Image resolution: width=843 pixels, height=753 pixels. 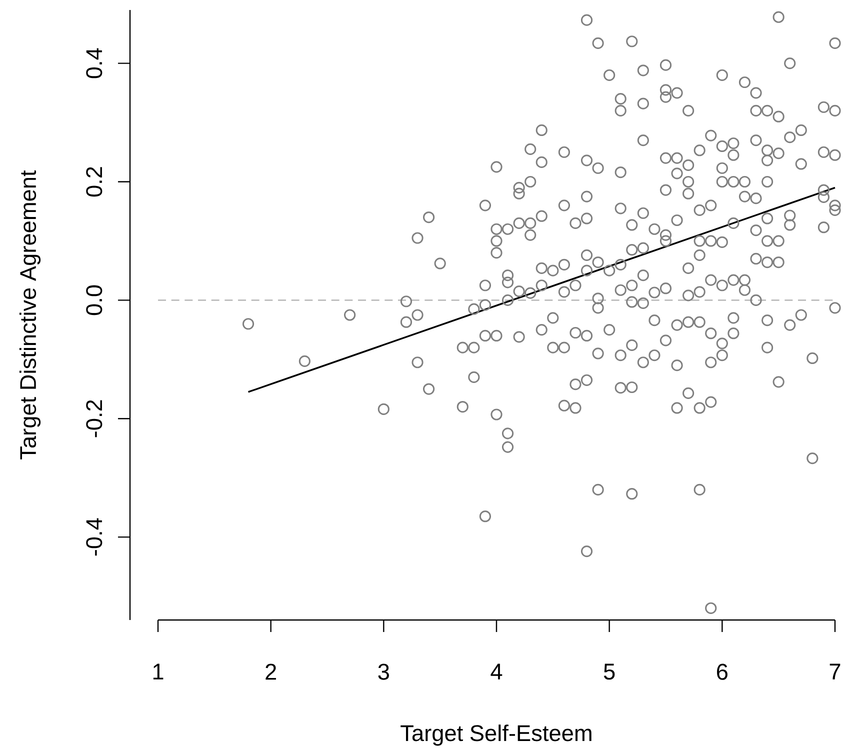 I want to click on x-tick-label: 5, so click(x=609, y=672).